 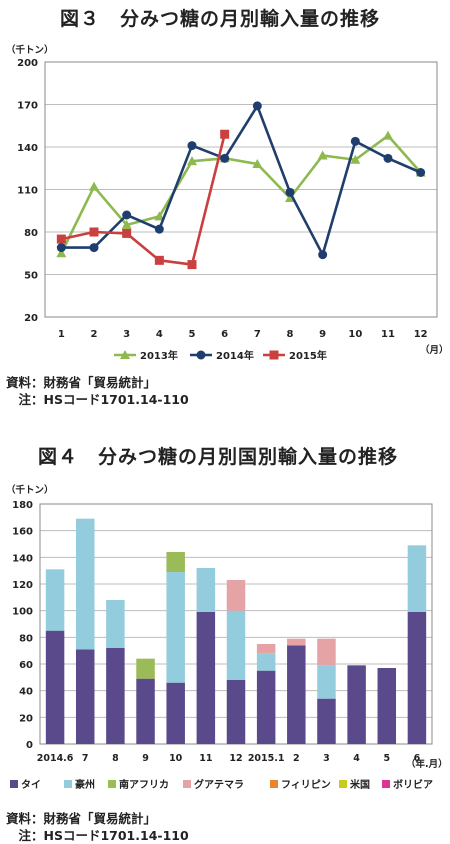 I want to click on chart2-y-tick-label: 120, so click(x=22, y=585).